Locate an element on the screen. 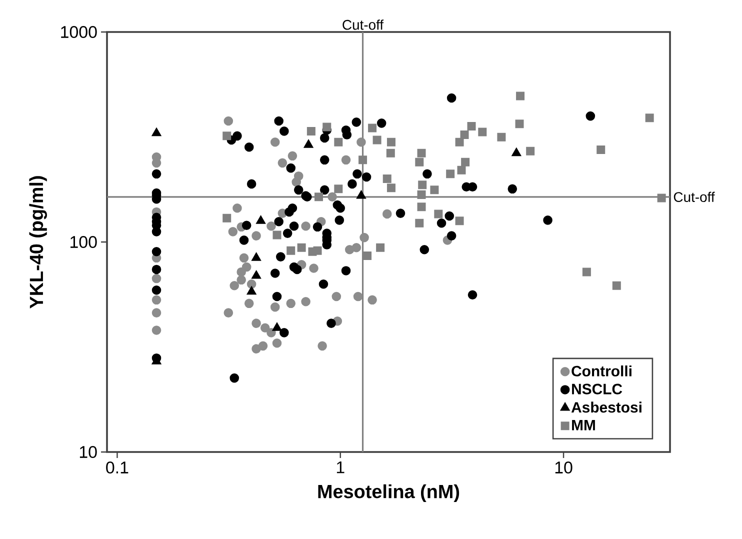  x-tick-label: 10 is located at coordinates (563, 467).